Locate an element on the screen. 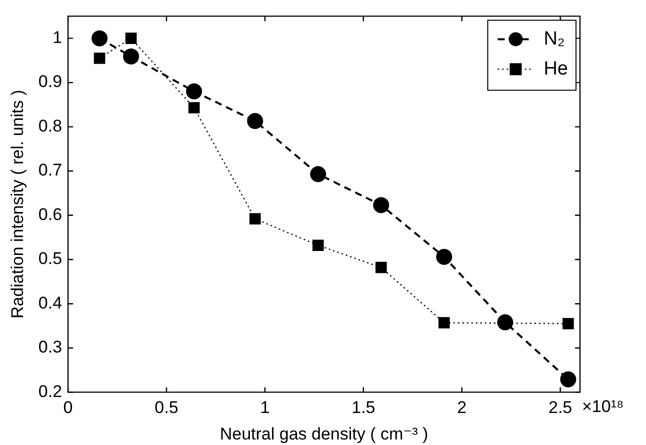  y-tick-label: 0.7 is located at coordinates (50, 170).